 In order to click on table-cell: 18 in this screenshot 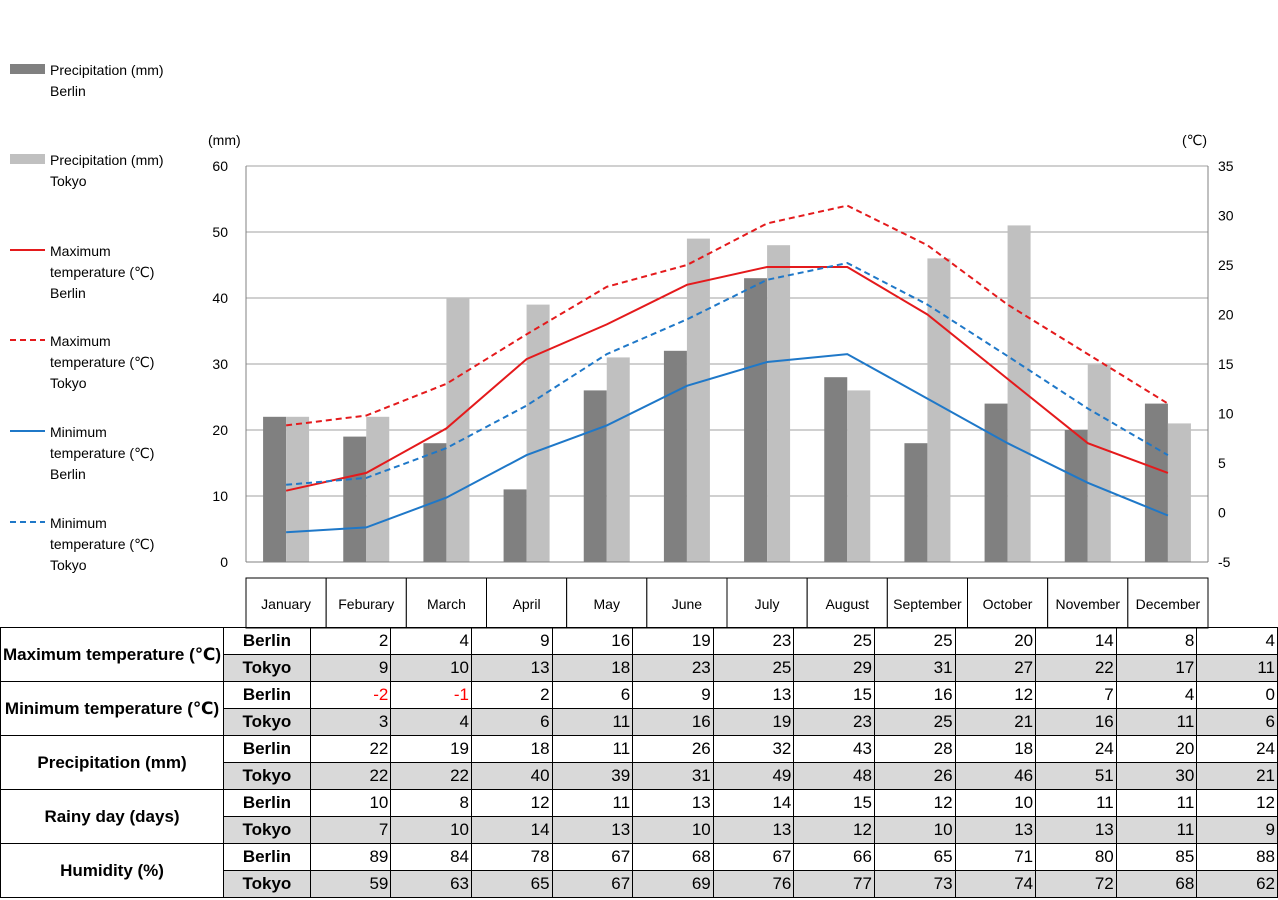, I will do `click(592, 668)`.